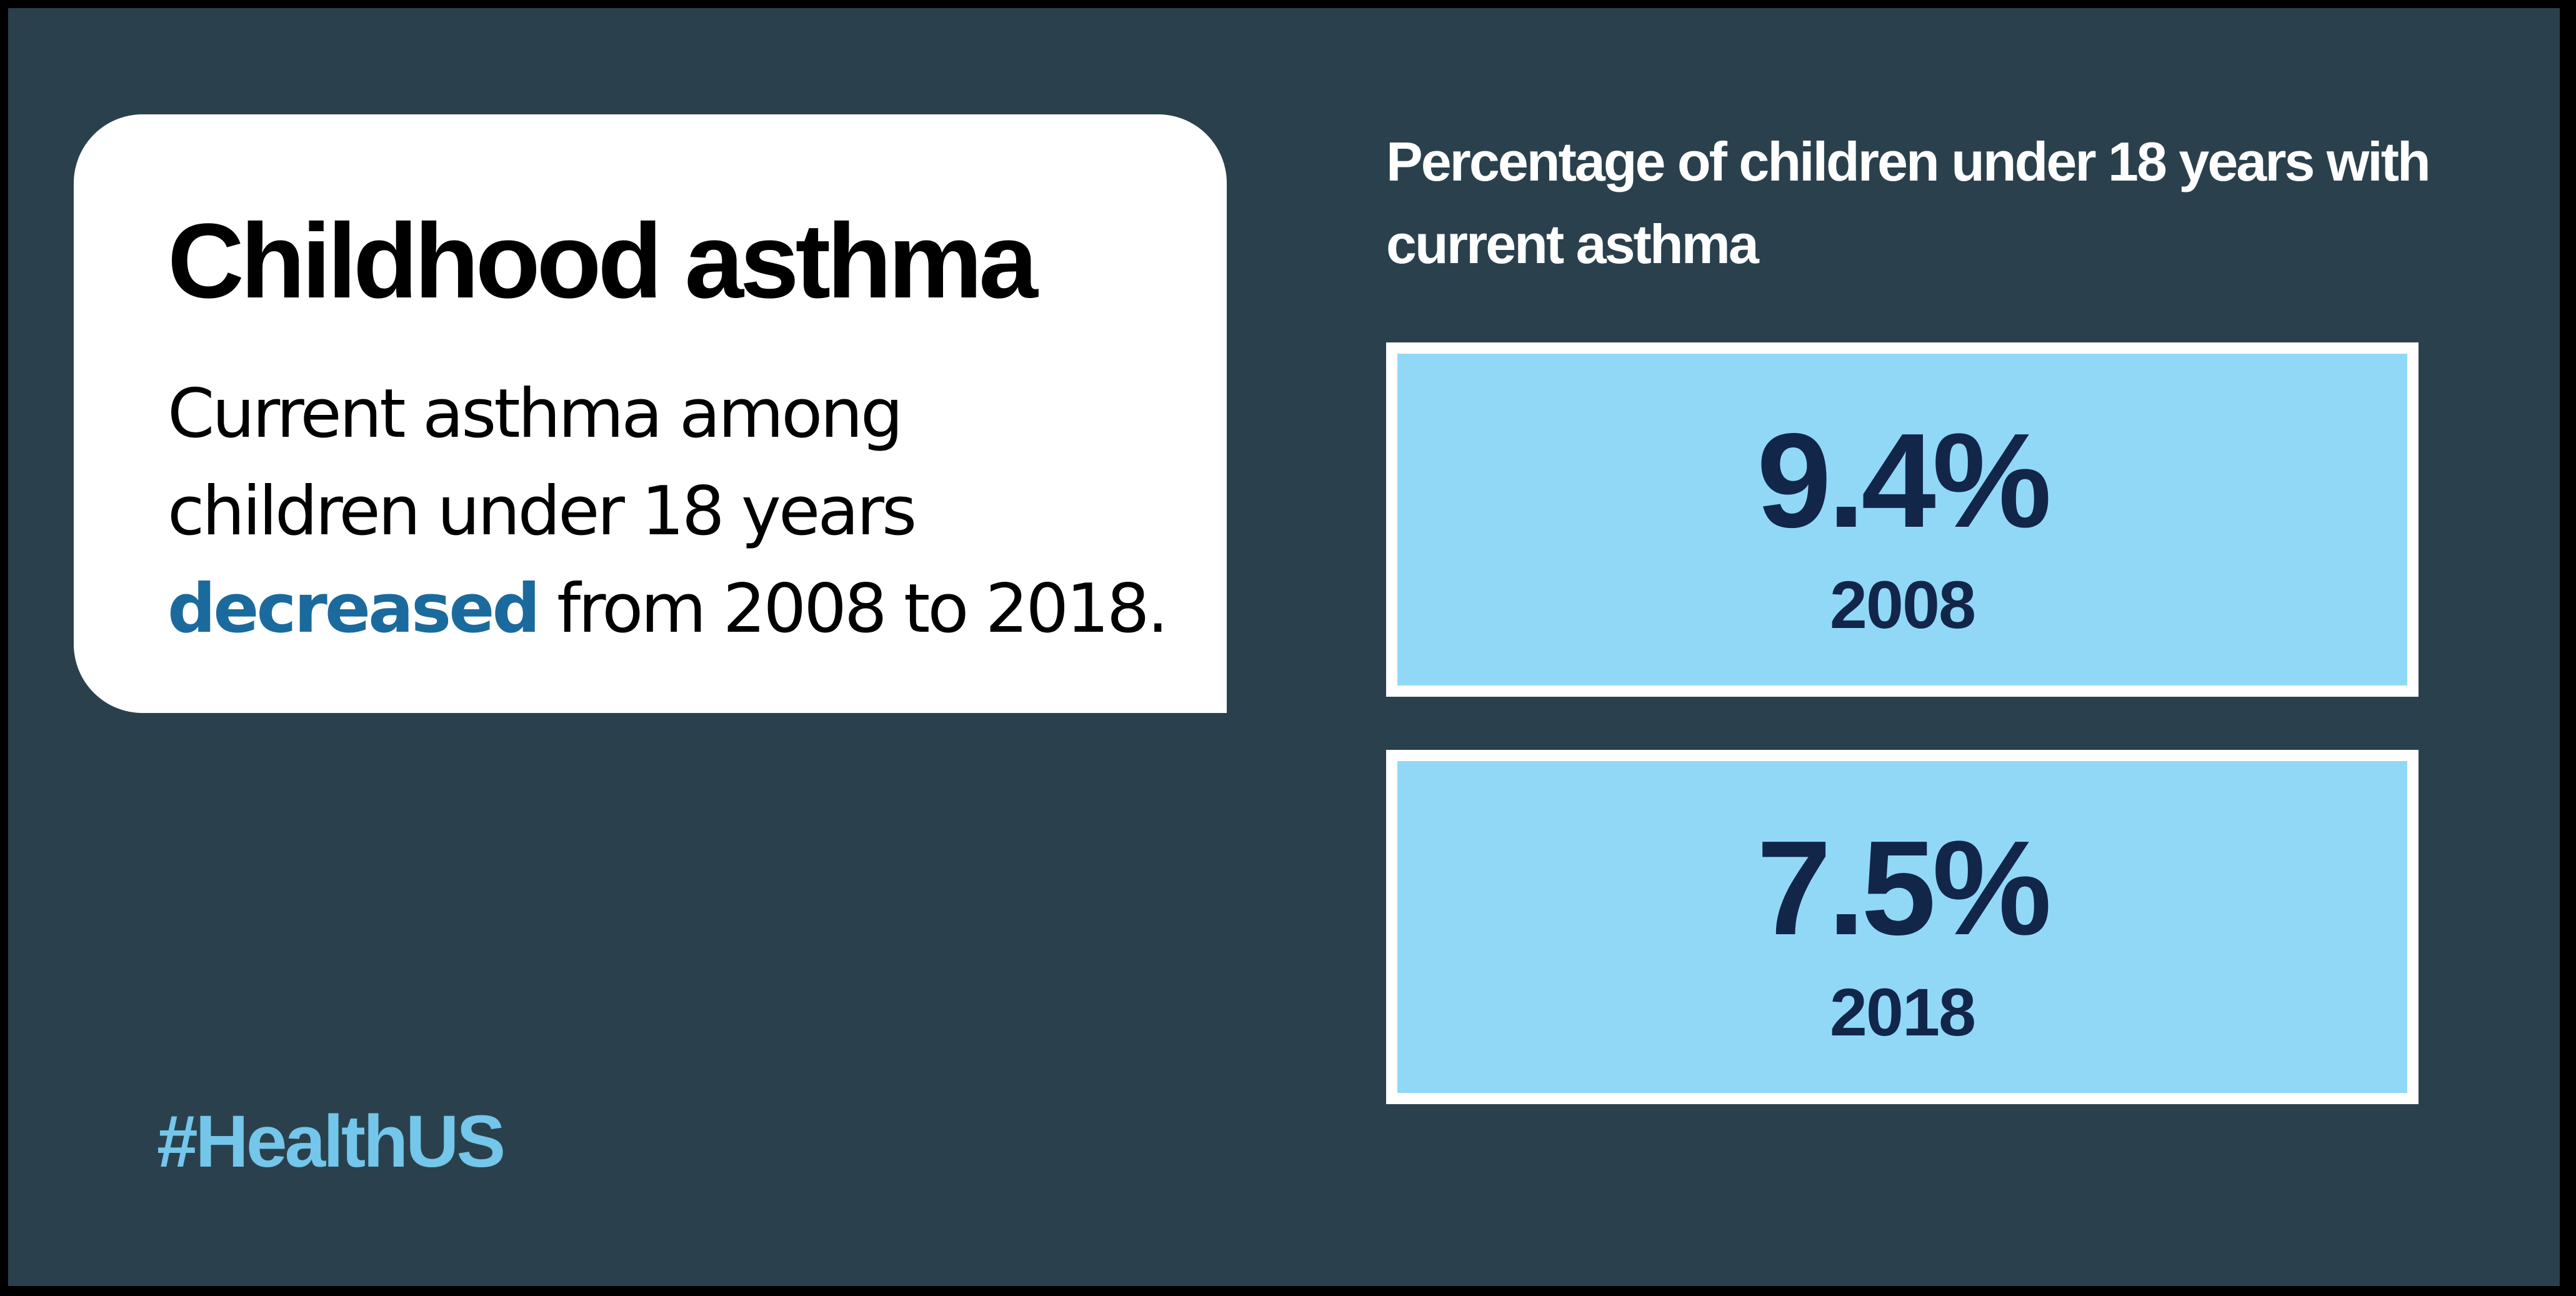  Describe the element at coordinates (331, 1141) in the screenshot. I see `hashtag: #HealthUS` at that location.